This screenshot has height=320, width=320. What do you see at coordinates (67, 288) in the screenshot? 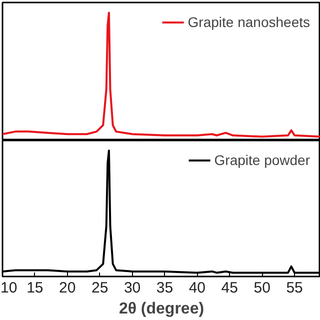
I see `x-tick-label: 20` at bounding box center [67, 288].